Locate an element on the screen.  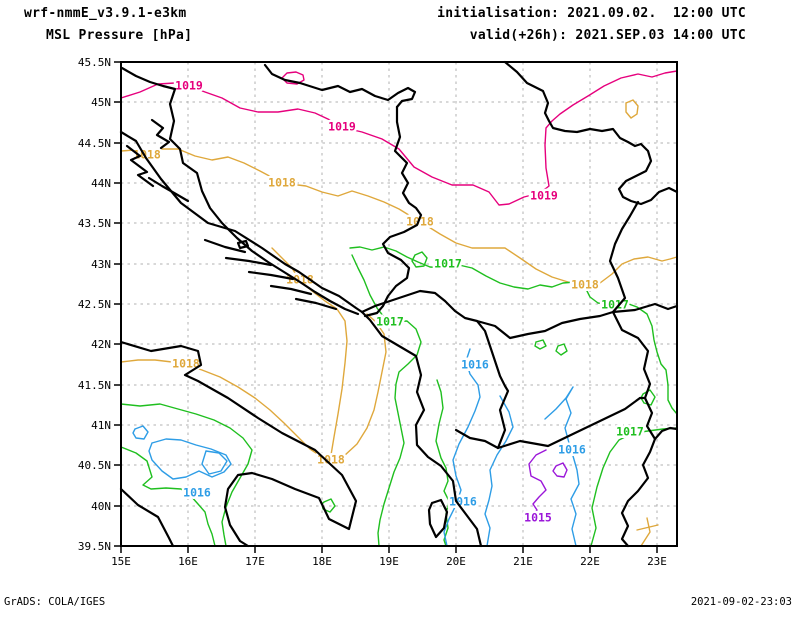
x-axis-tick-label: 23E is located at coordinates (657, 561).